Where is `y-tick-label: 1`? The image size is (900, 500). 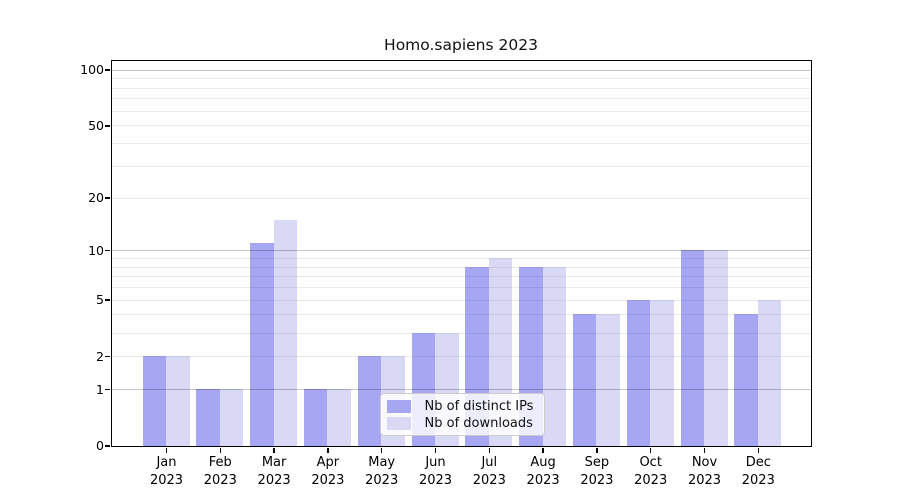
y-tick-label: 1 is located at coordinates (100, 389).